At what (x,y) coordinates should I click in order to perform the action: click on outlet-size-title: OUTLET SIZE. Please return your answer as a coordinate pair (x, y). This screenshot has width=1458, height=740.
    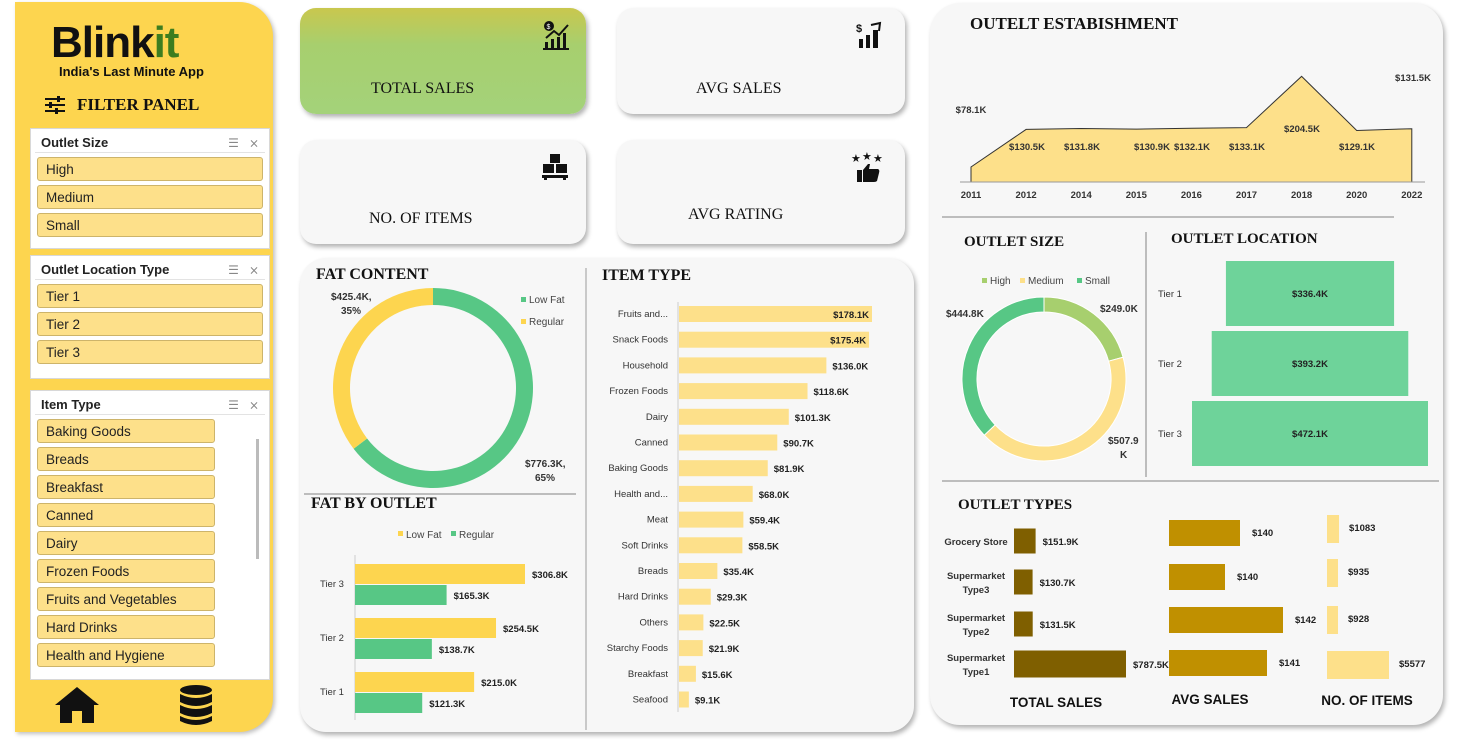
    Looking at the image, I should click on (1014, 242).